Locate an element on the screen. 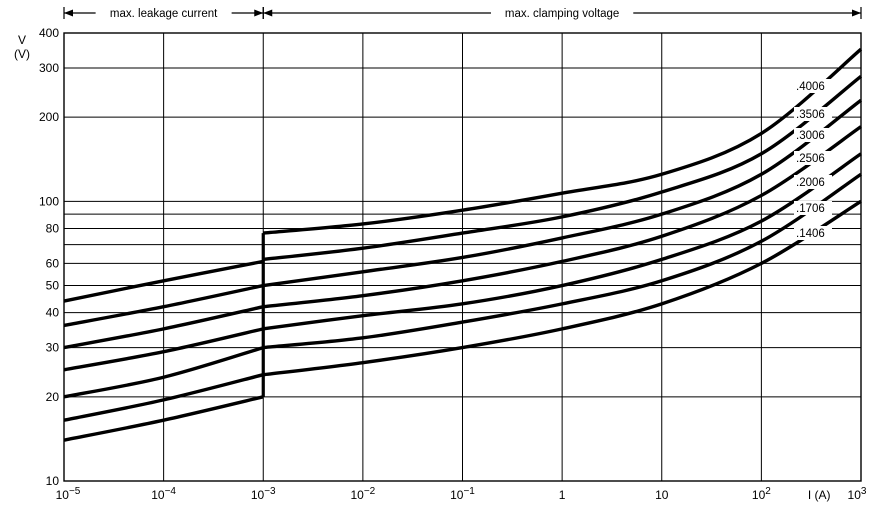 The width and height of the screenshot is (872, 508). series-labels: .4006 .3506 .3006 .2506 .2006 .1706 .1406 is located at coordinates (813, 159).